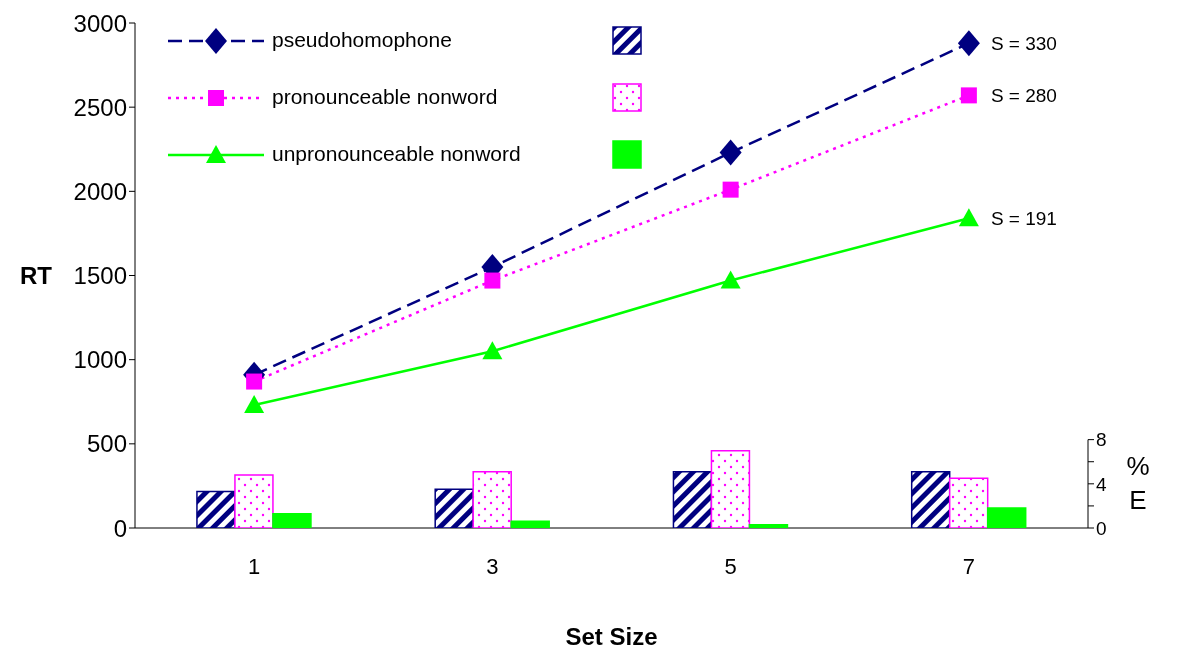  Describe the element at coordinates (492, 566) in the screenshot. I see `x-tick-label: 3` at that location.